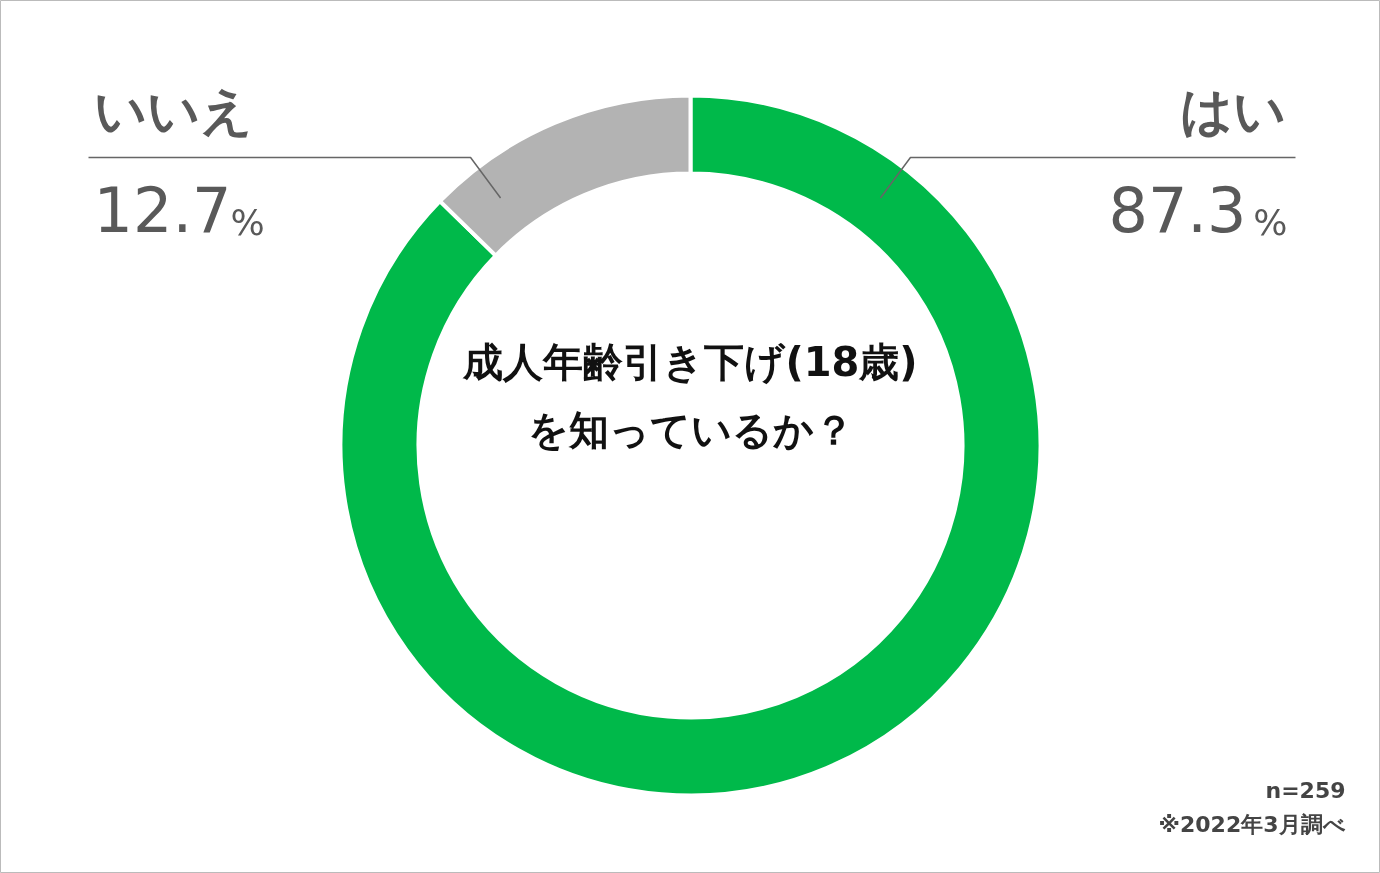 The image size is (1380, 873). What do you see at coordinates (179, 210) in the screenshot?
I see `data-label: 12.7%` at bounding box center [179, 210].